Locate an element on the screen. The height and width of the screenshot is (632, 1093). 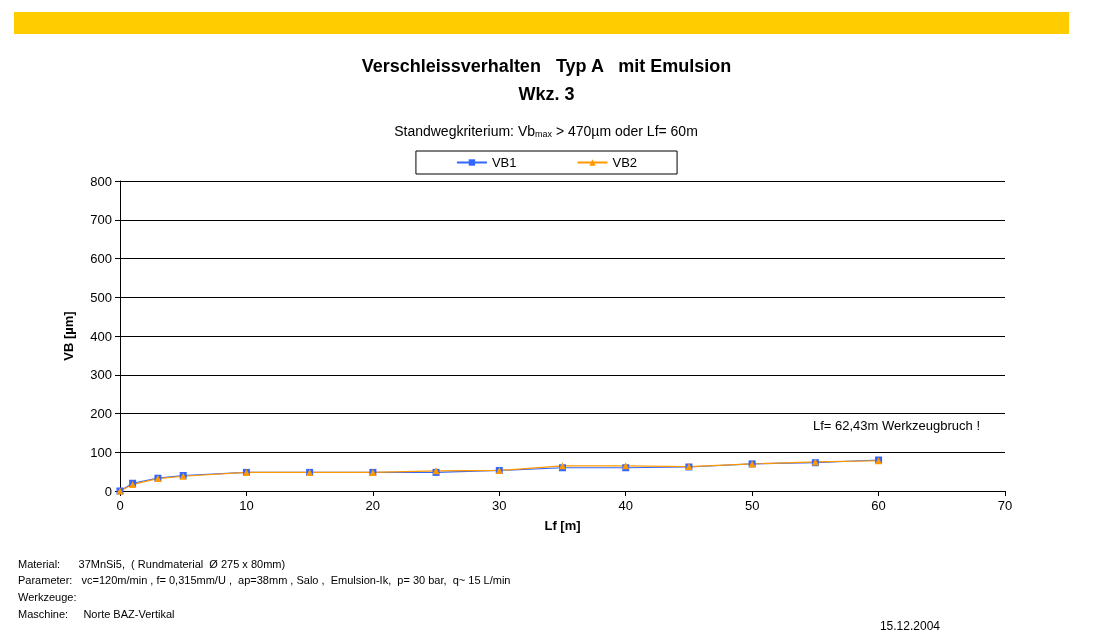
y-axis-title: VB [µm] is located at coordinates (68, 336).